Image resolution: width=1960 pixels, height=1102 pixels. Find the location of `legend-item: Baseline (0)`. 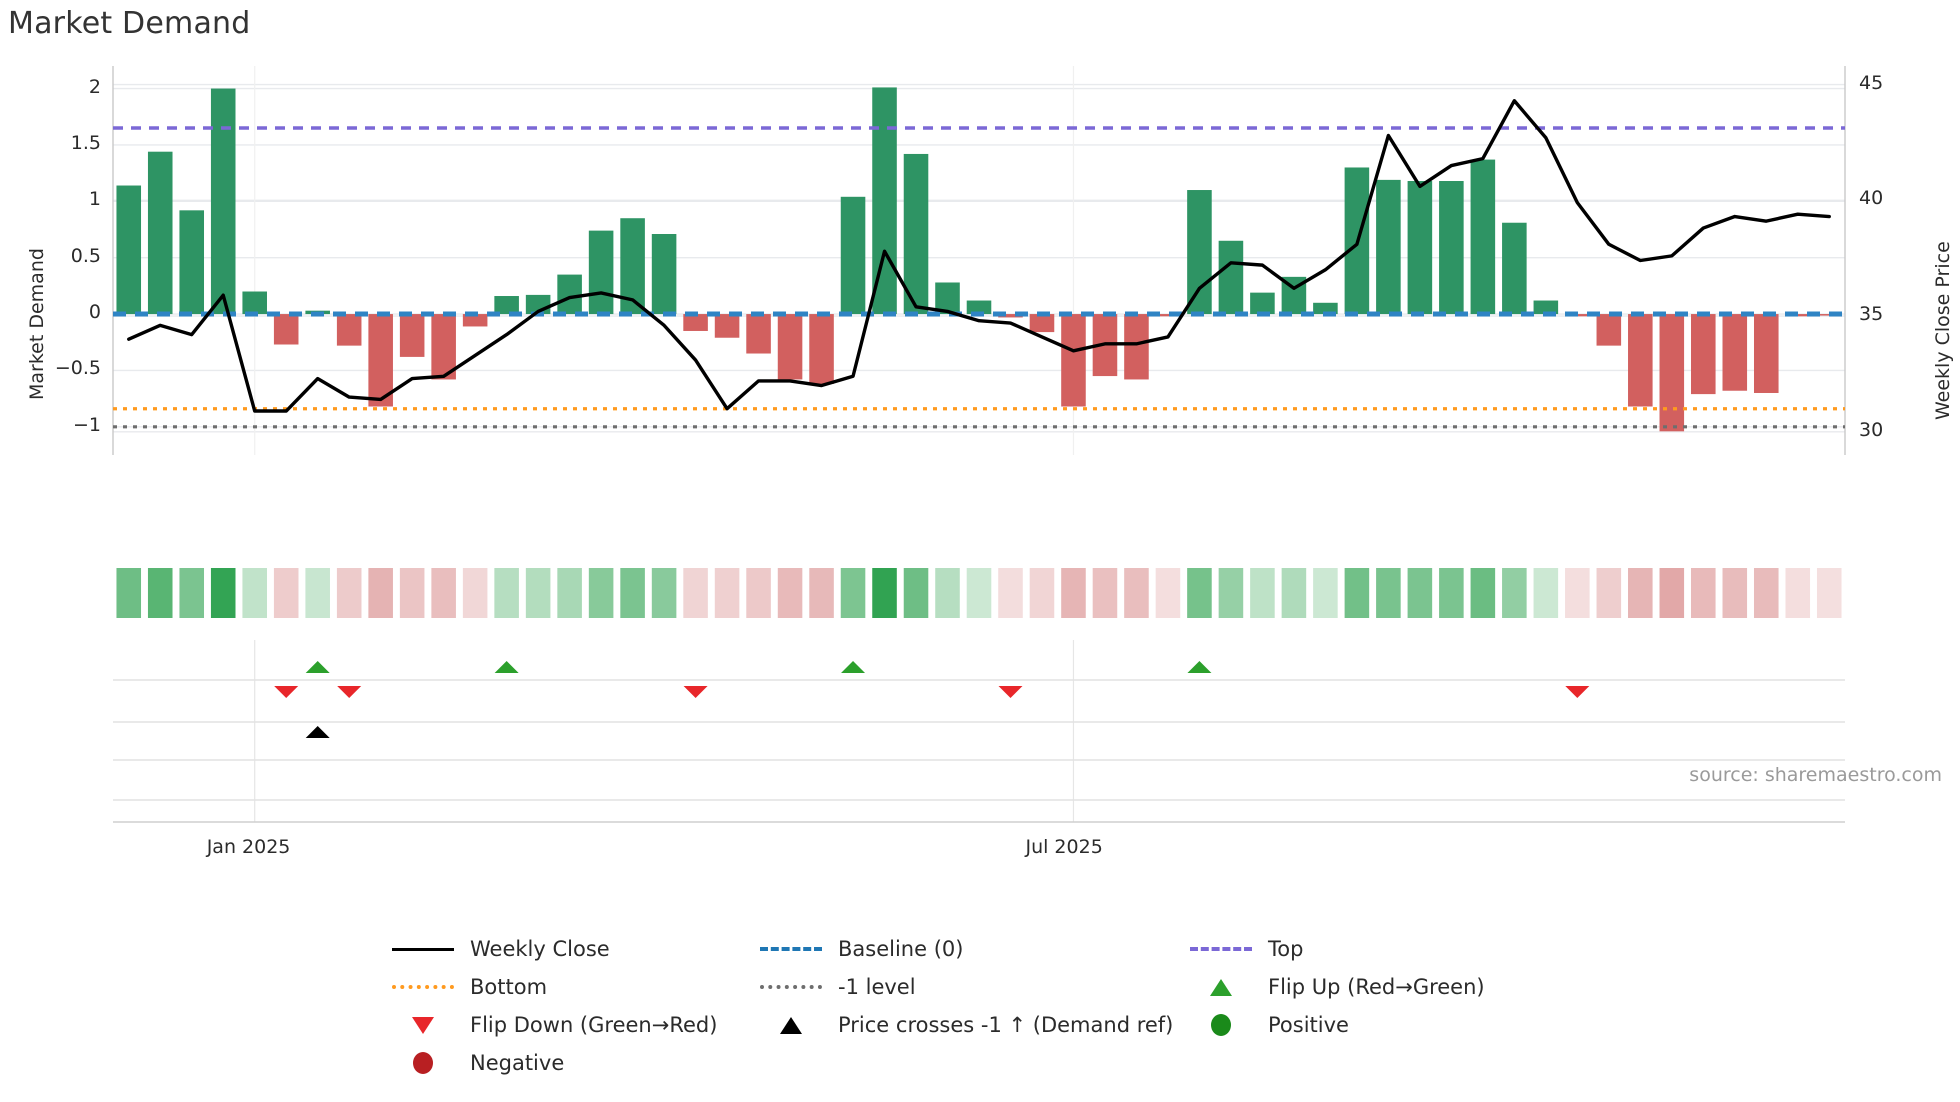

legend-item: Baseline (0) is located at coordinates (973, 949).